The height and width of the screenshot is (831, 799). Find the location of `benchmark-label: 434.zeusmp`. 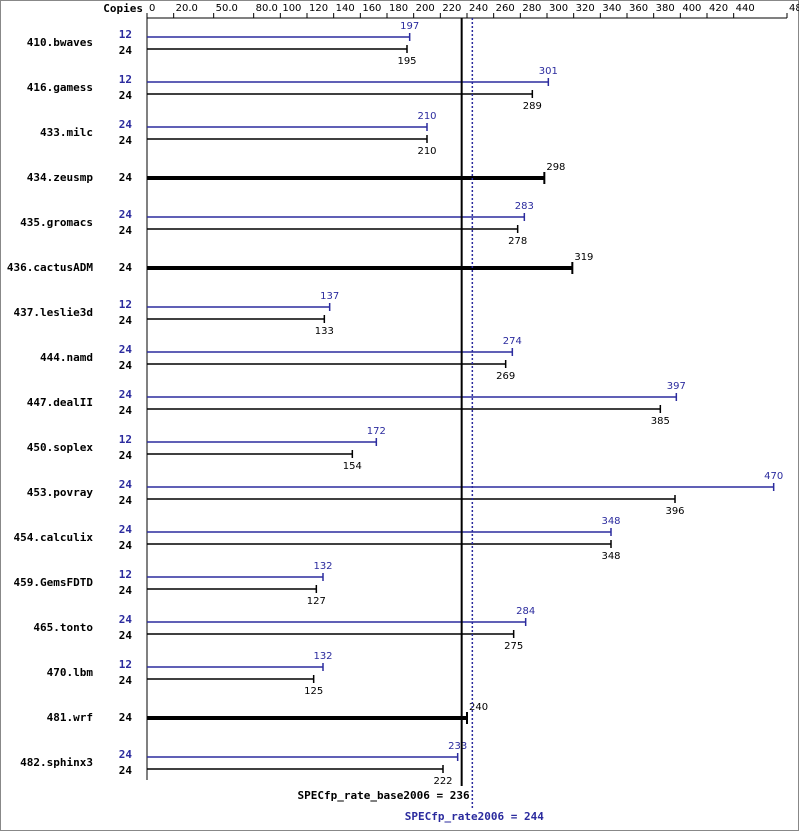

benchmark-label: 434.zeusmp is located at coordinates (60, 177).